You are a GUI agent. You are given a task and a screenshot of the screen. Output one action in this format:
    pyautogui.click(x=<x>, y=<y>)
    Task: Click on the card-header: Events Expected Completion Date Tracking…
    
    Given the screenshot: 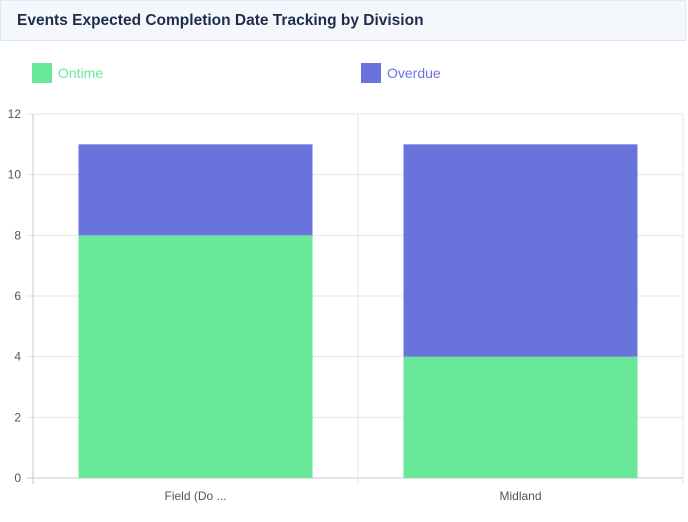 What is the action you would take?
    pyautogui.click(x=343, y=20)
    